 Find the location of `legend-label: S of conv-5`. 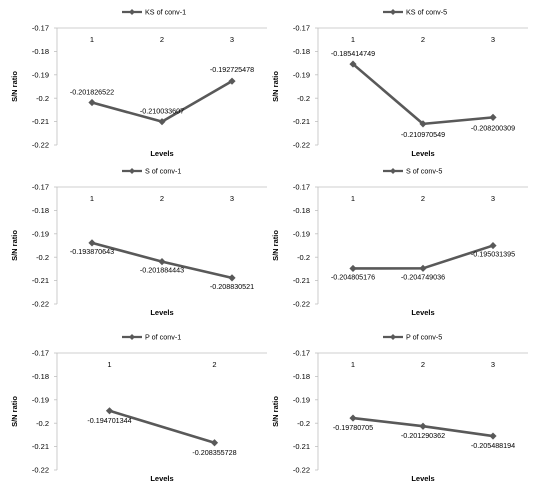

legend-label: S of conv-5 is located at coordinates (424, 171).